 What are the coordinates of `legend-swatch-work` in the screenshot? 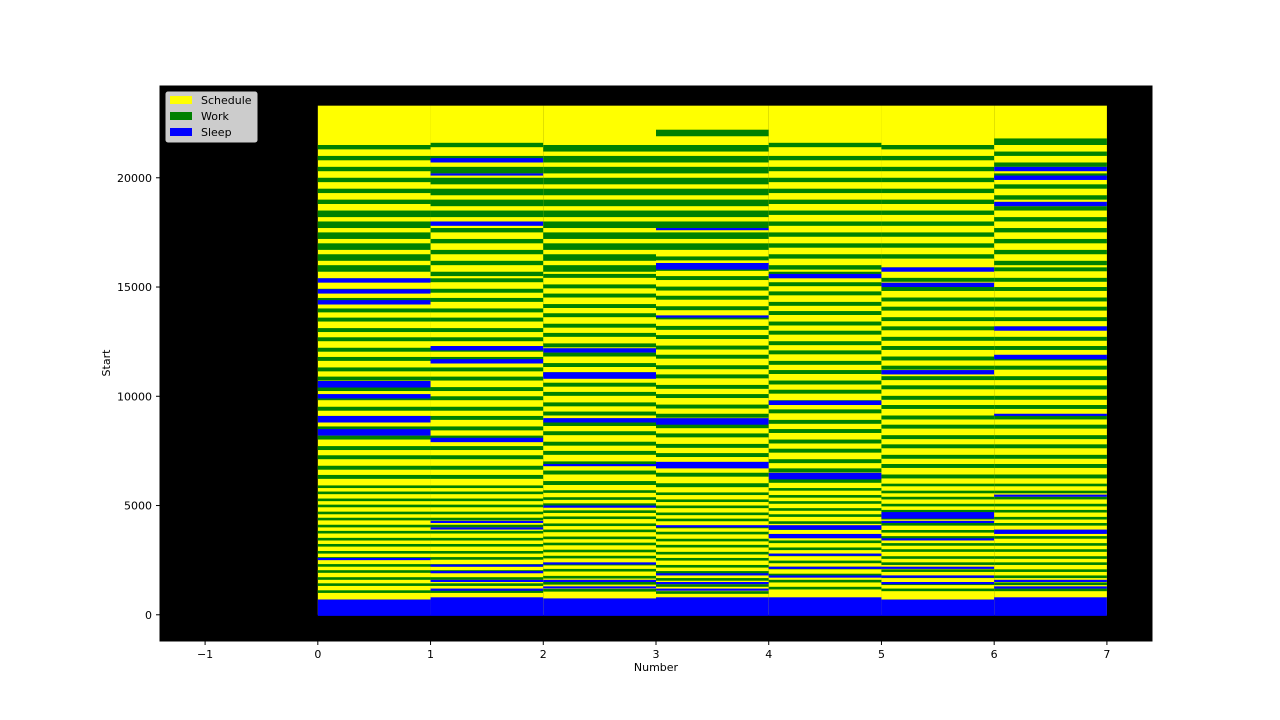 It's located at (181, 116).